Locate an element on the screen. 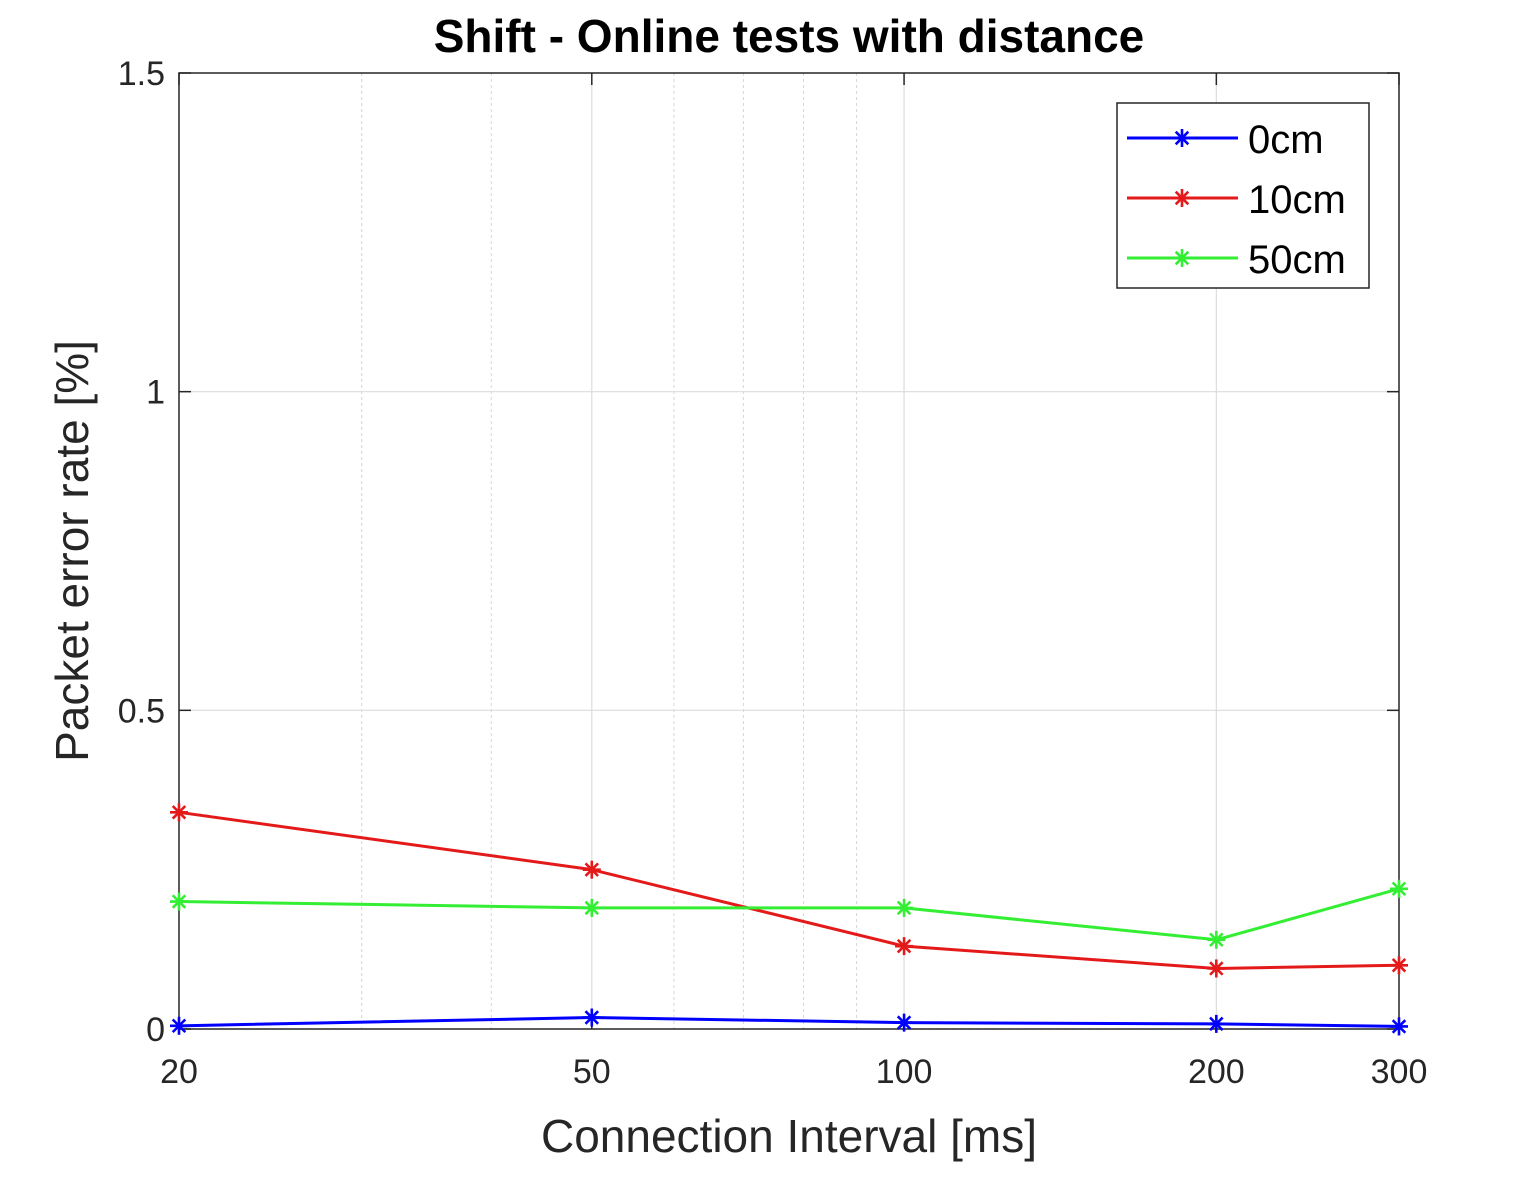 Image resolution: width=1518 pixels, height=1184 pixels. legend-label-50cm: 50cm is located at coordinates (1297, 260).